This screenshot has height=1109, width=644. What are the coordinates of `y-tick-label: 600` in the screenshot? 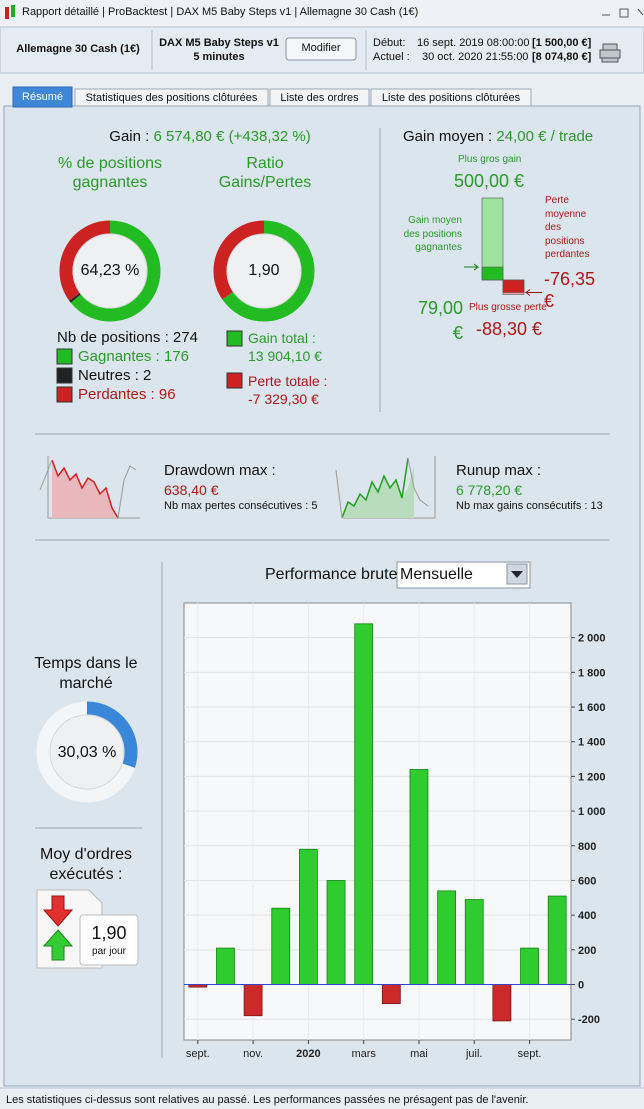 It's located at (587, 881).